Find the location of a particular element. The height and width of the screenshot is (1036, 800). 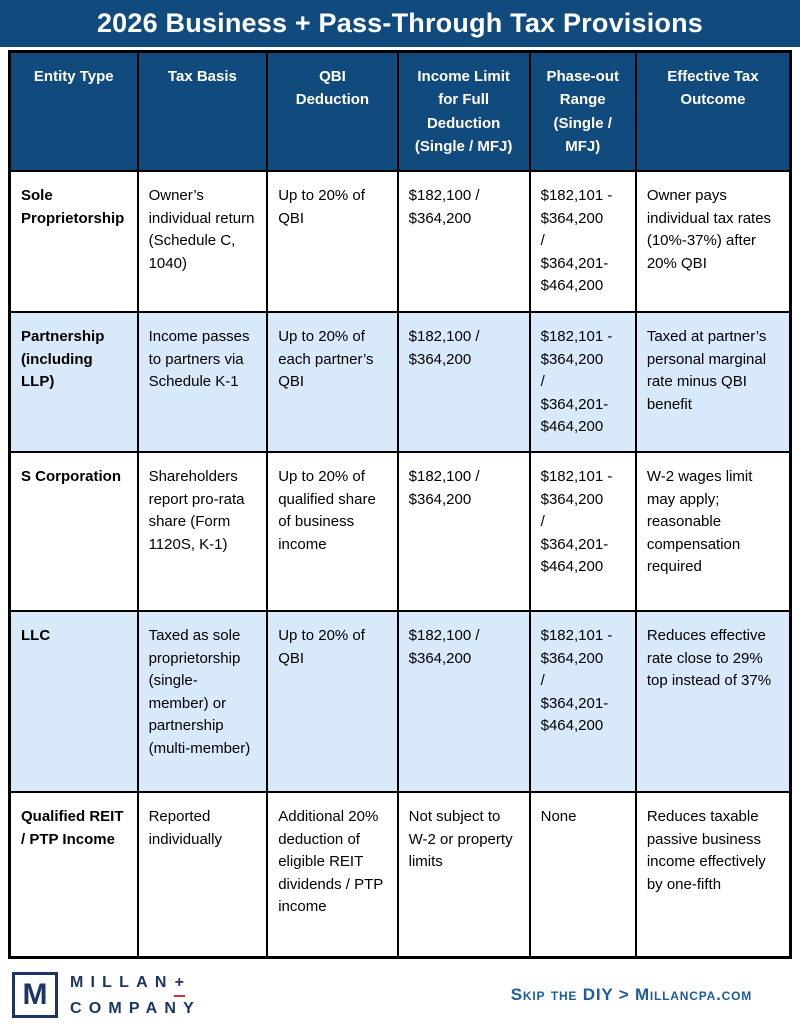

cell-entity-type: S Corporation is located at coordinates (73, 531).